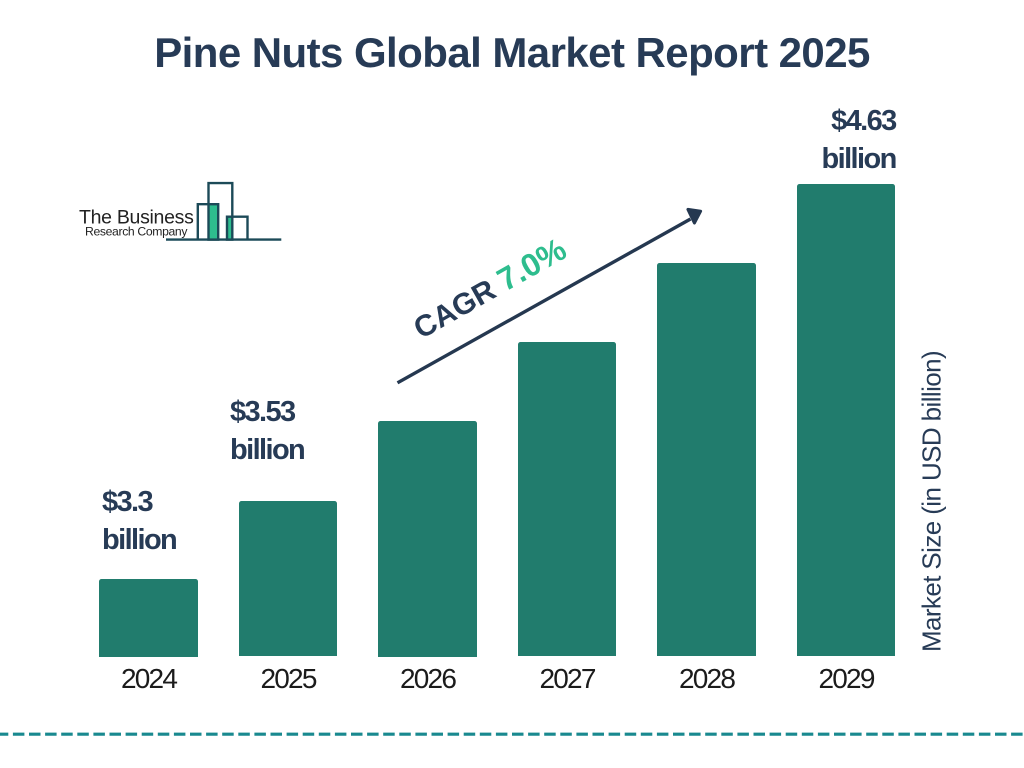 This screenshot has width=1024, height=768. Describe the element at coordinates (136, 218) in the screenshot. I see `svg-text: The Business` at that location.